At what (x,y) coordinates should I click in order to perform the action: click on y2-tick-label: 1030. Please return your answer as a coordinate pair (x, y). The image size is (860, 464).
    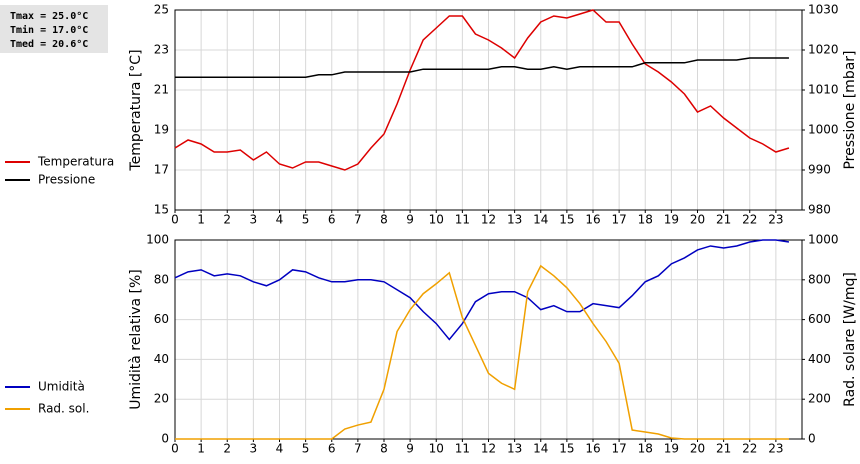
    Looking at the image, I should click on (823, 10).